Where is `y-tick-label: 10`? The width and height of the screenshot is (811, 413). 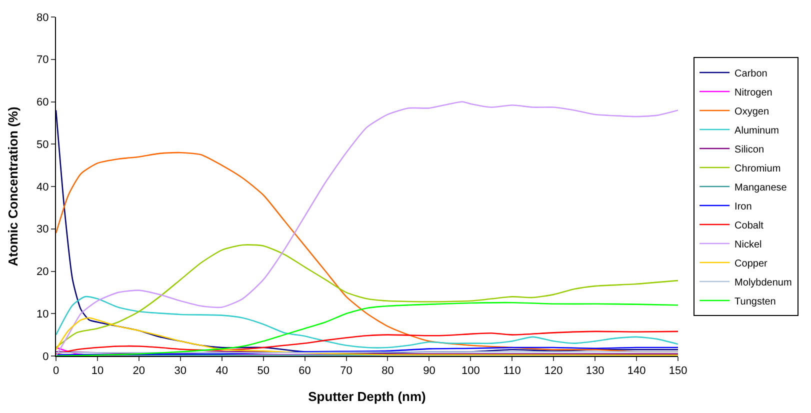 y-tick-label: 10 is located at coordinates (42, 314).